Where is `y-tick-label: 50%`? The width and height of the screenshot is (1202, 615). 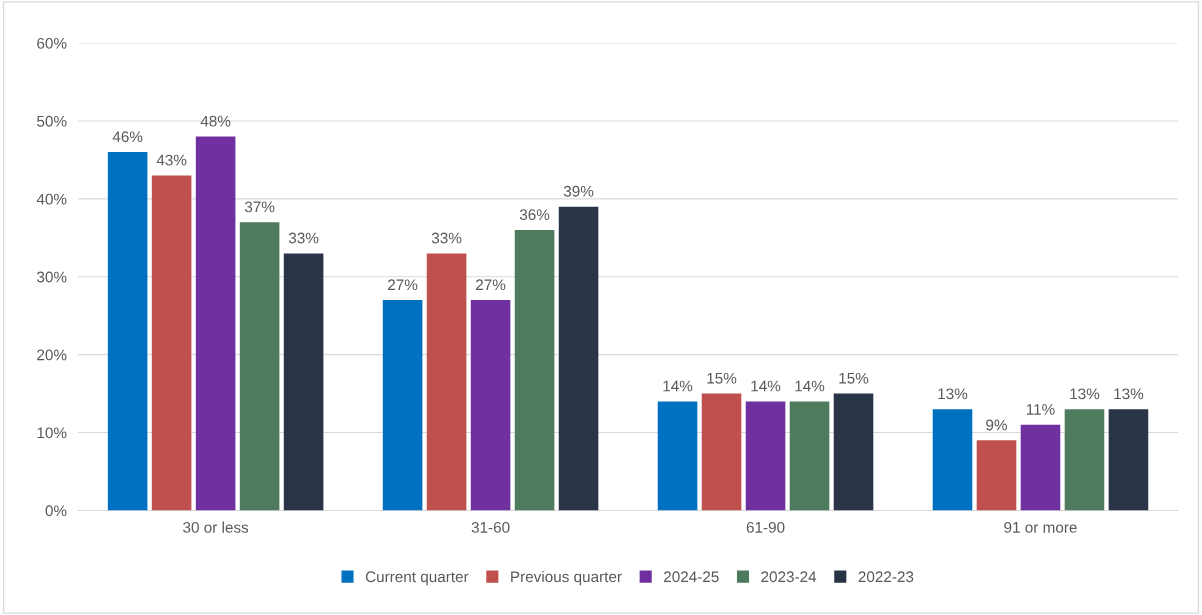
y-tick-label: 50% is located at coordinates (52, 121).